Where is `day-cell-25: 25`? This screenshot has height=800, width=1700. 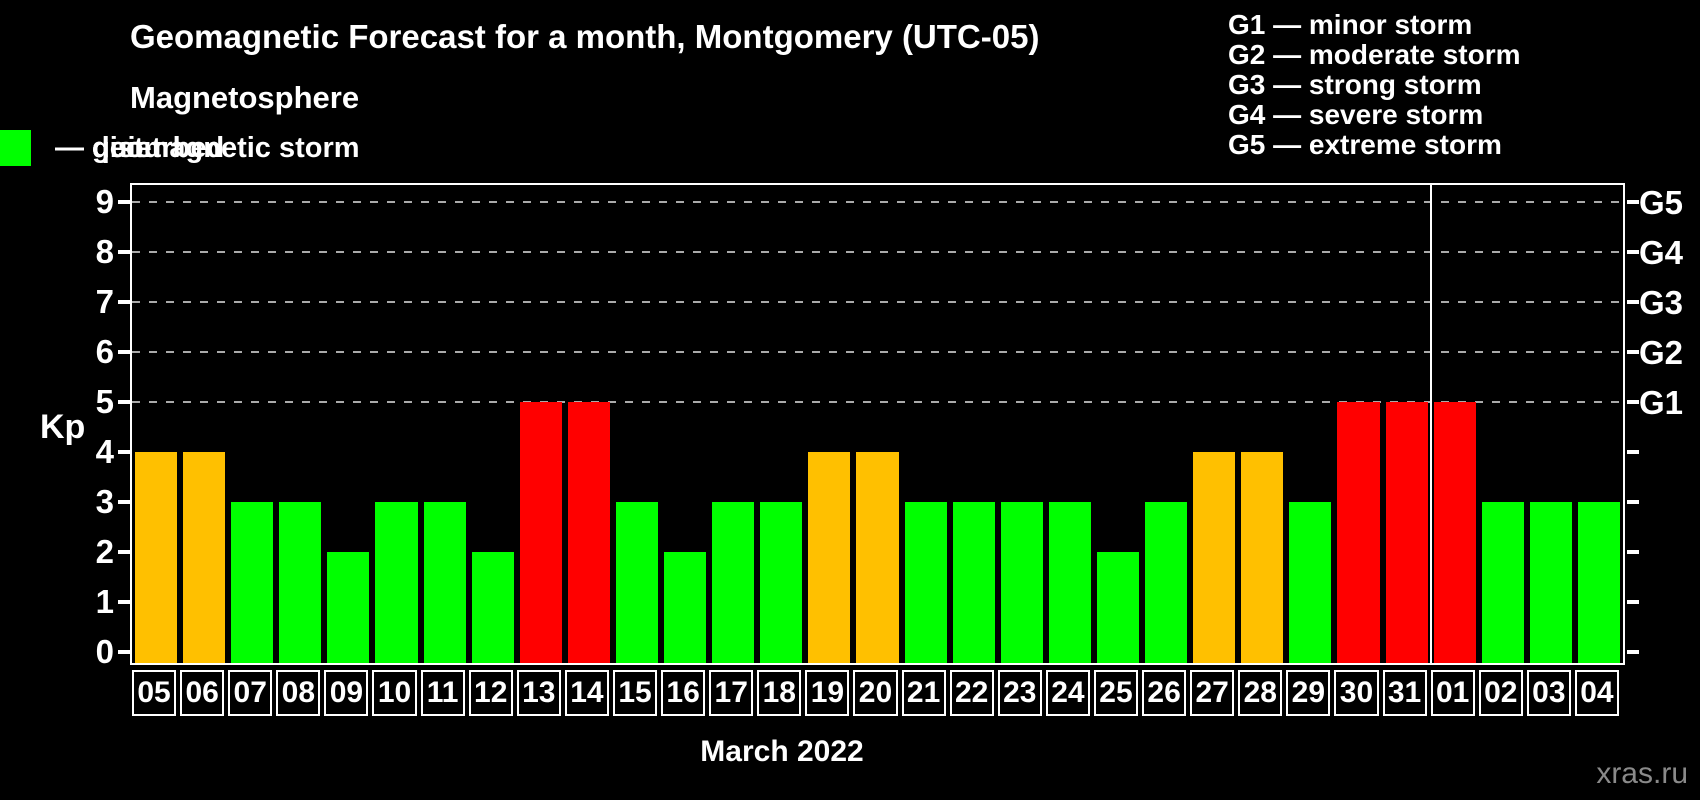
day-cell-25: 25 is located at coordinates (1116, 693).